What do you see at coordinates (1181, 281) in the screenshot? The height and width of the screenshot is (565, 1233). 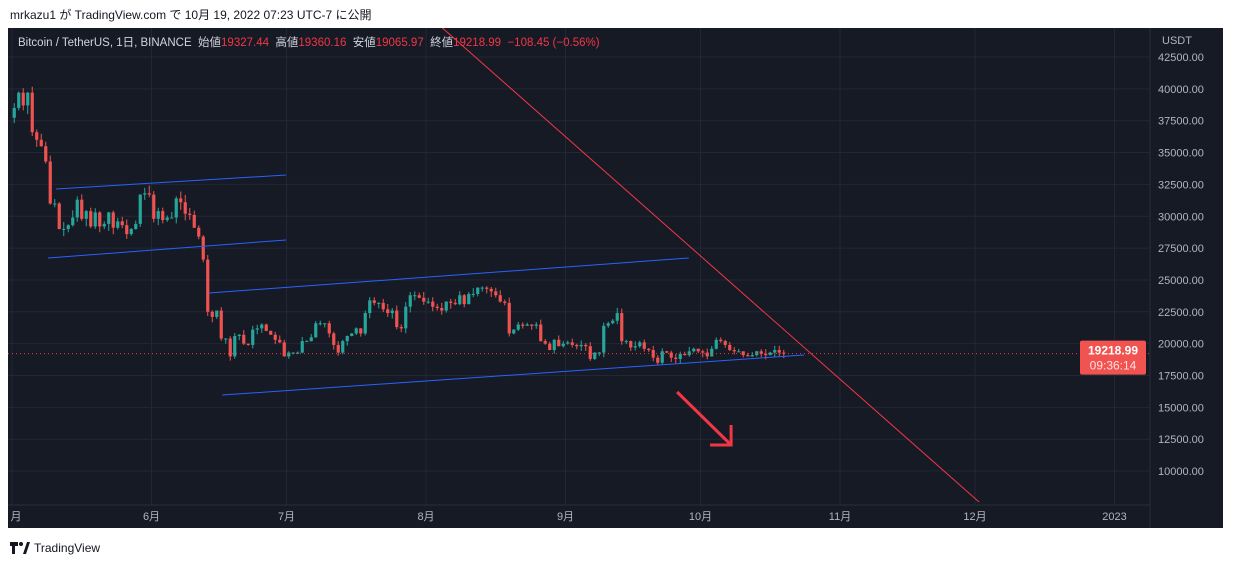 I see `price-tick-label: 25000.00` at bounding box center [1181, 281].